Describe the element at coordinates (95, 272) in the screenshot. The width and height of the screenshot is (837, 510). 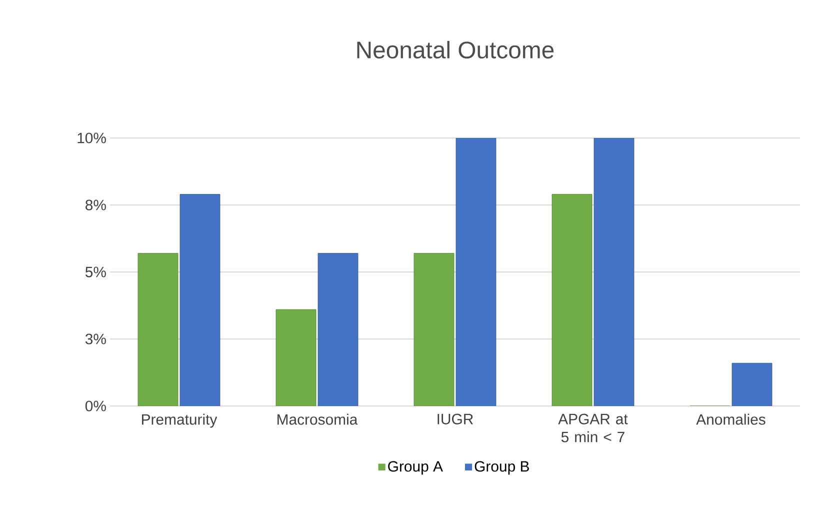
I see `y-tick-label: 5%` at that location.